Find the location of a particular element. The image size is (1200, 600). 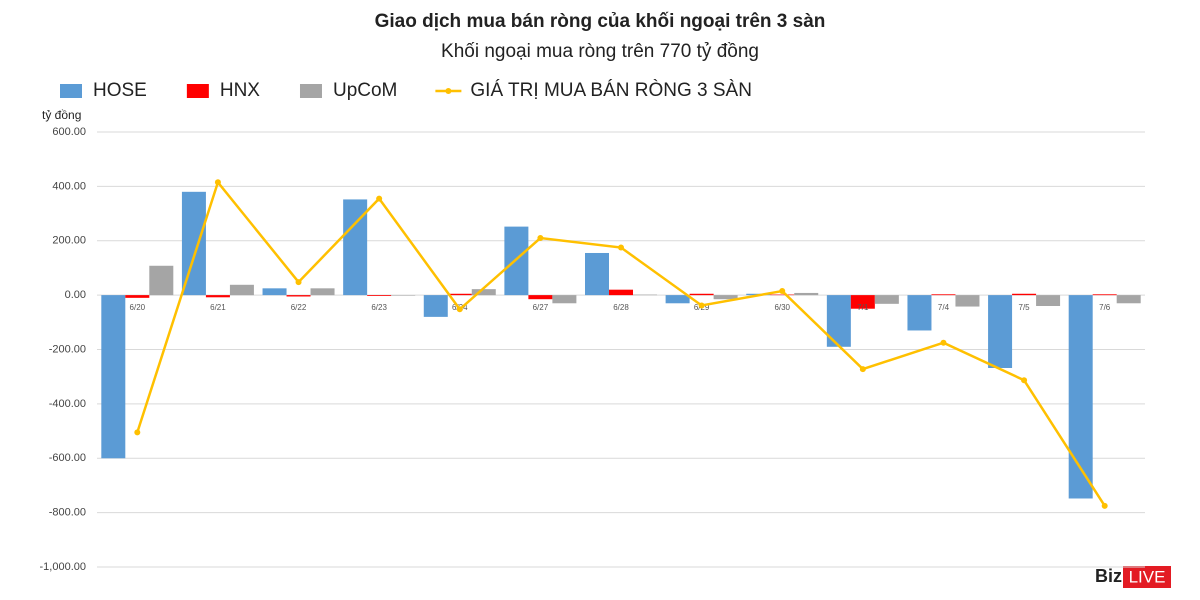

x-tick-label: 7/1 is located at coordinates (863, 307).